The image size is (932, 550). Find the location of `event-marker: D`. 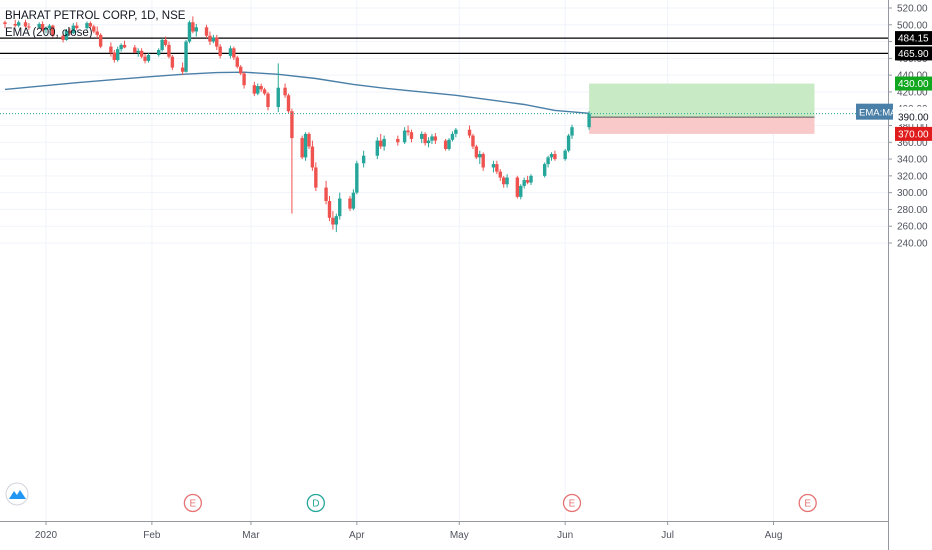

event-marker: D is located at coordinates (315, 503).